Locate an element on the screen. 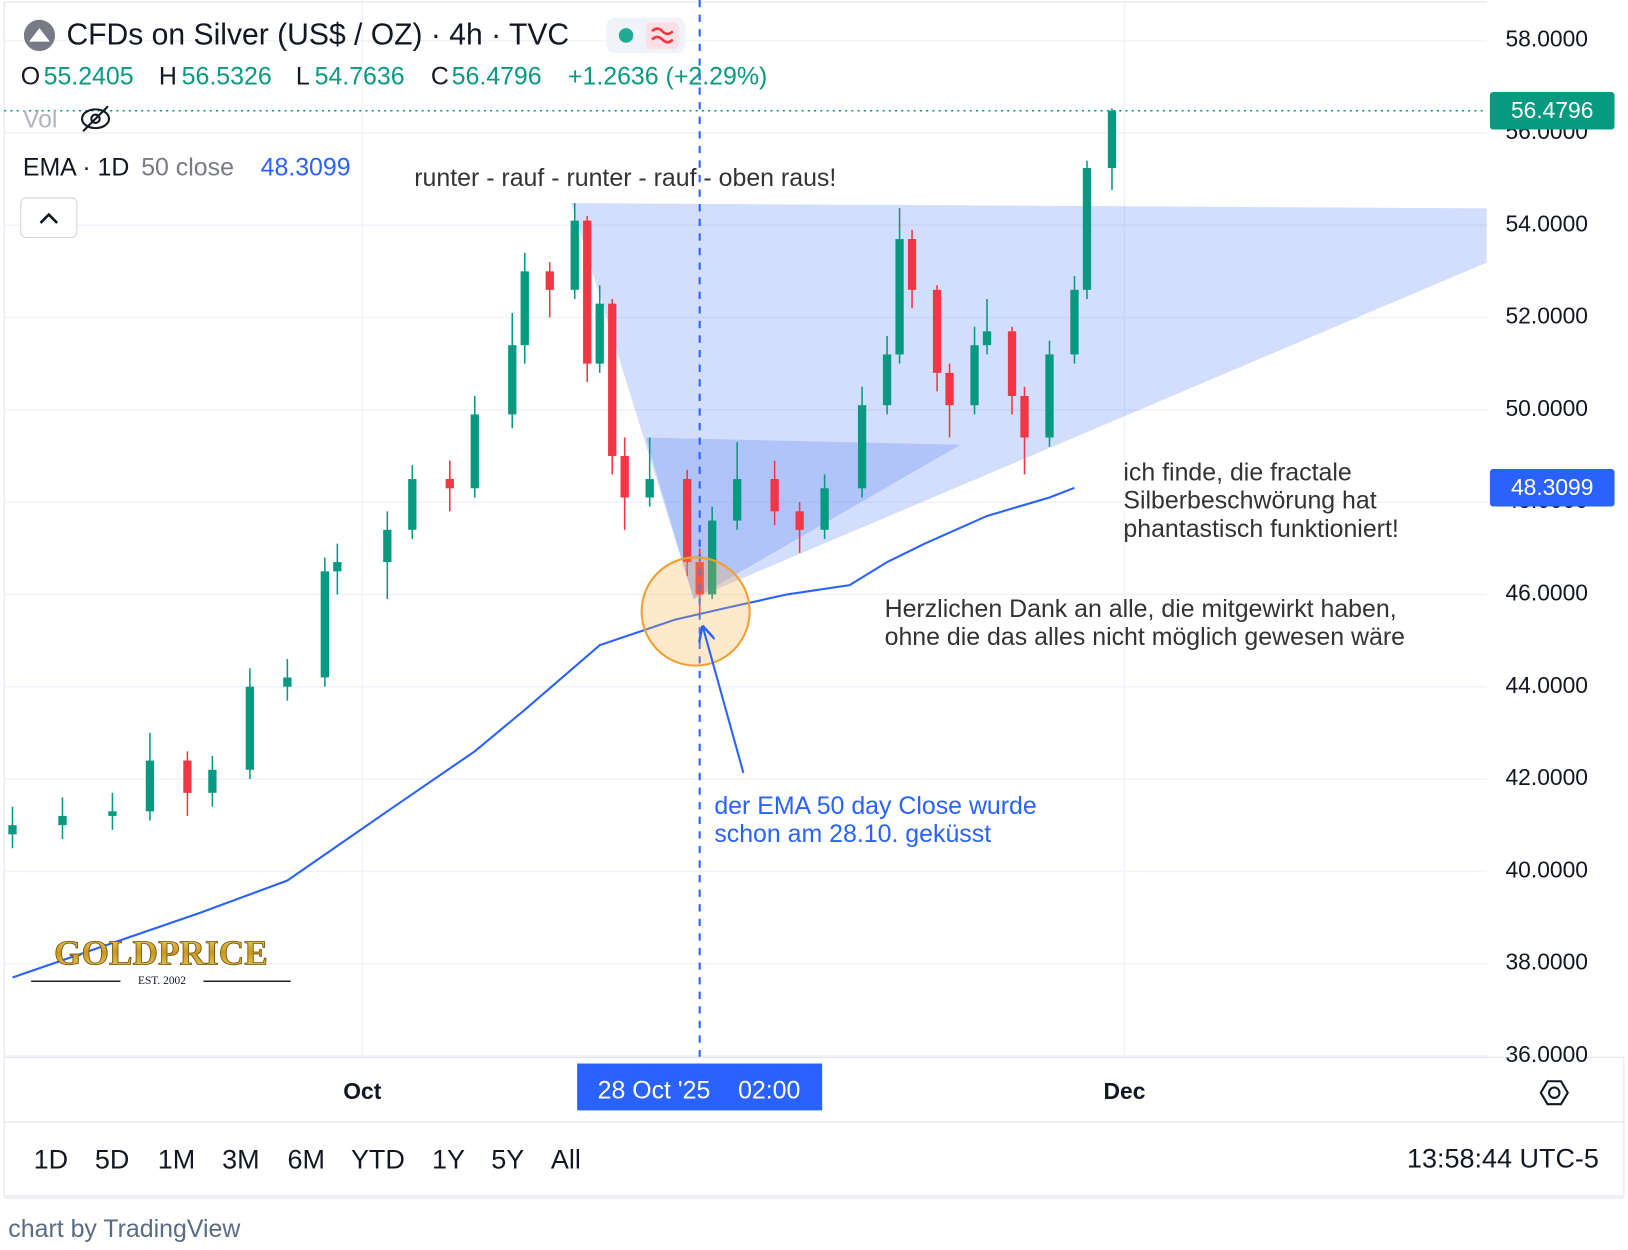 The width and height of the screenshot is (1628, 1250). annotation: phantastisch funktioniert! is located at coordinates (1260, 529).